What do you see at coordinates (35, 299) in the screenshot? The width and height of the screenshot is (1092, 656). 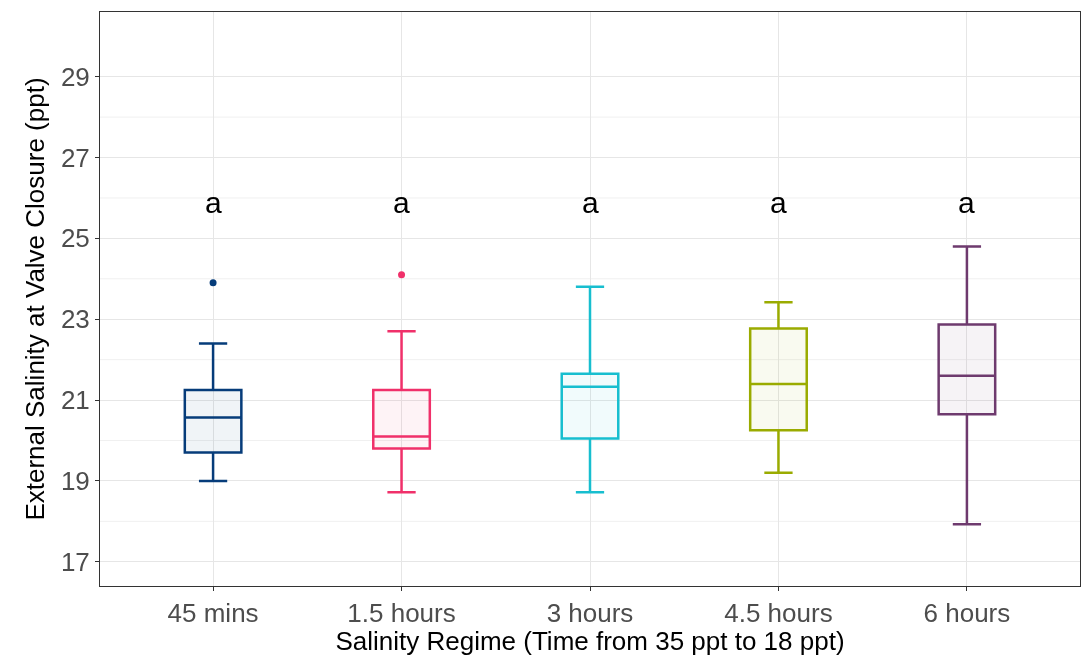 I see `y-axis-title: External Salinity at Valve Closure (ppt)` at bounding box center [35, 299].